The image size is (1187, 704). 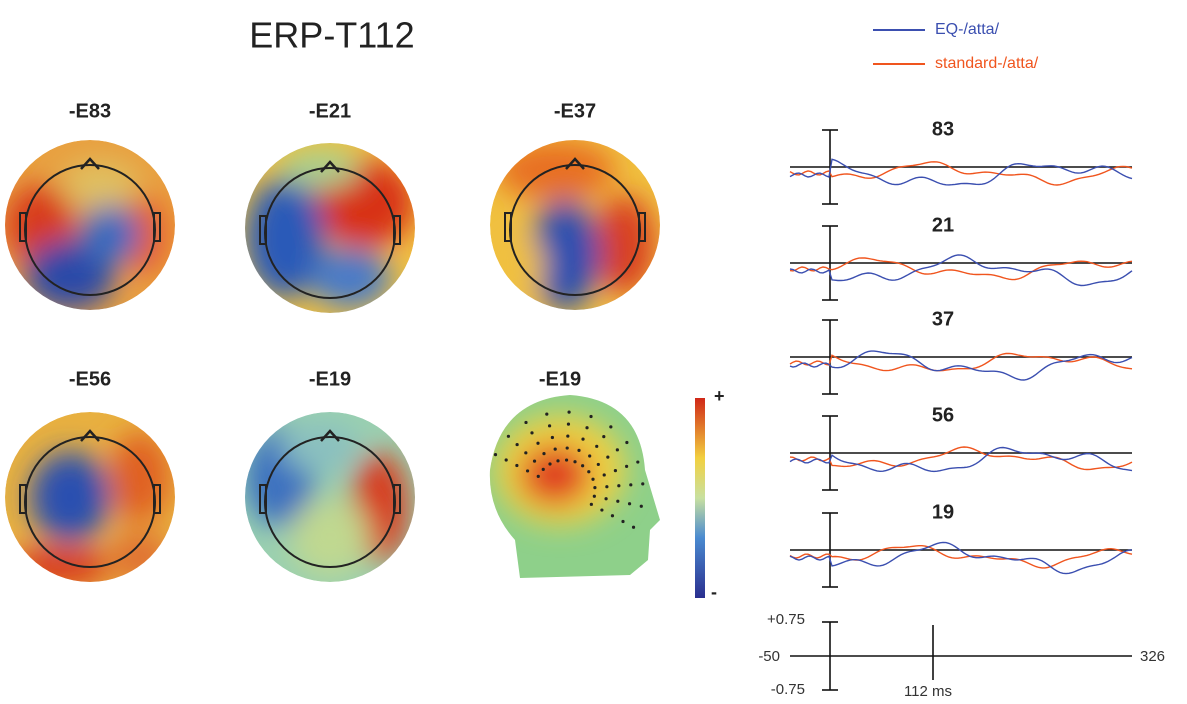 What do you see at coordinates (575, 111) in the screenshot?
I see `map-label: -E37` at bounding box center [575, 111].